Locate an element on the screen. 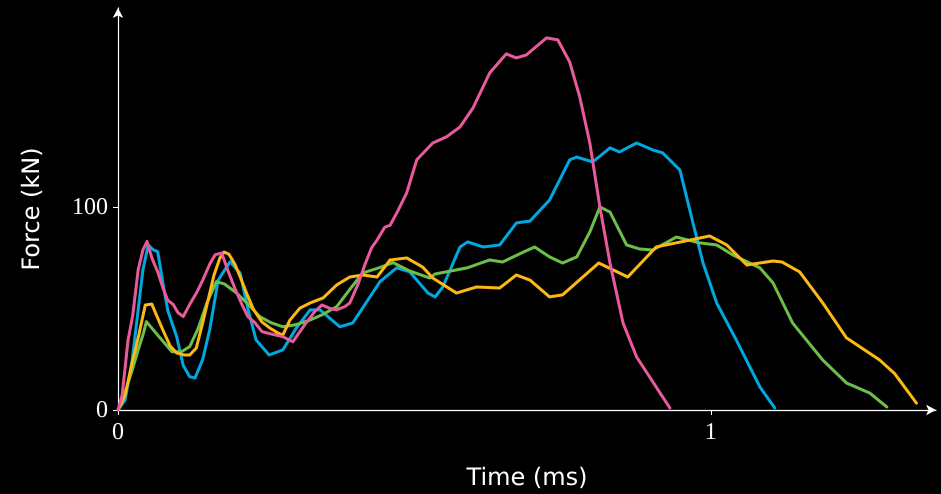 Image resolution: width=941 pixels, height=494 pixels. x-tick-label: 1 is located at coordinates (710, 432).